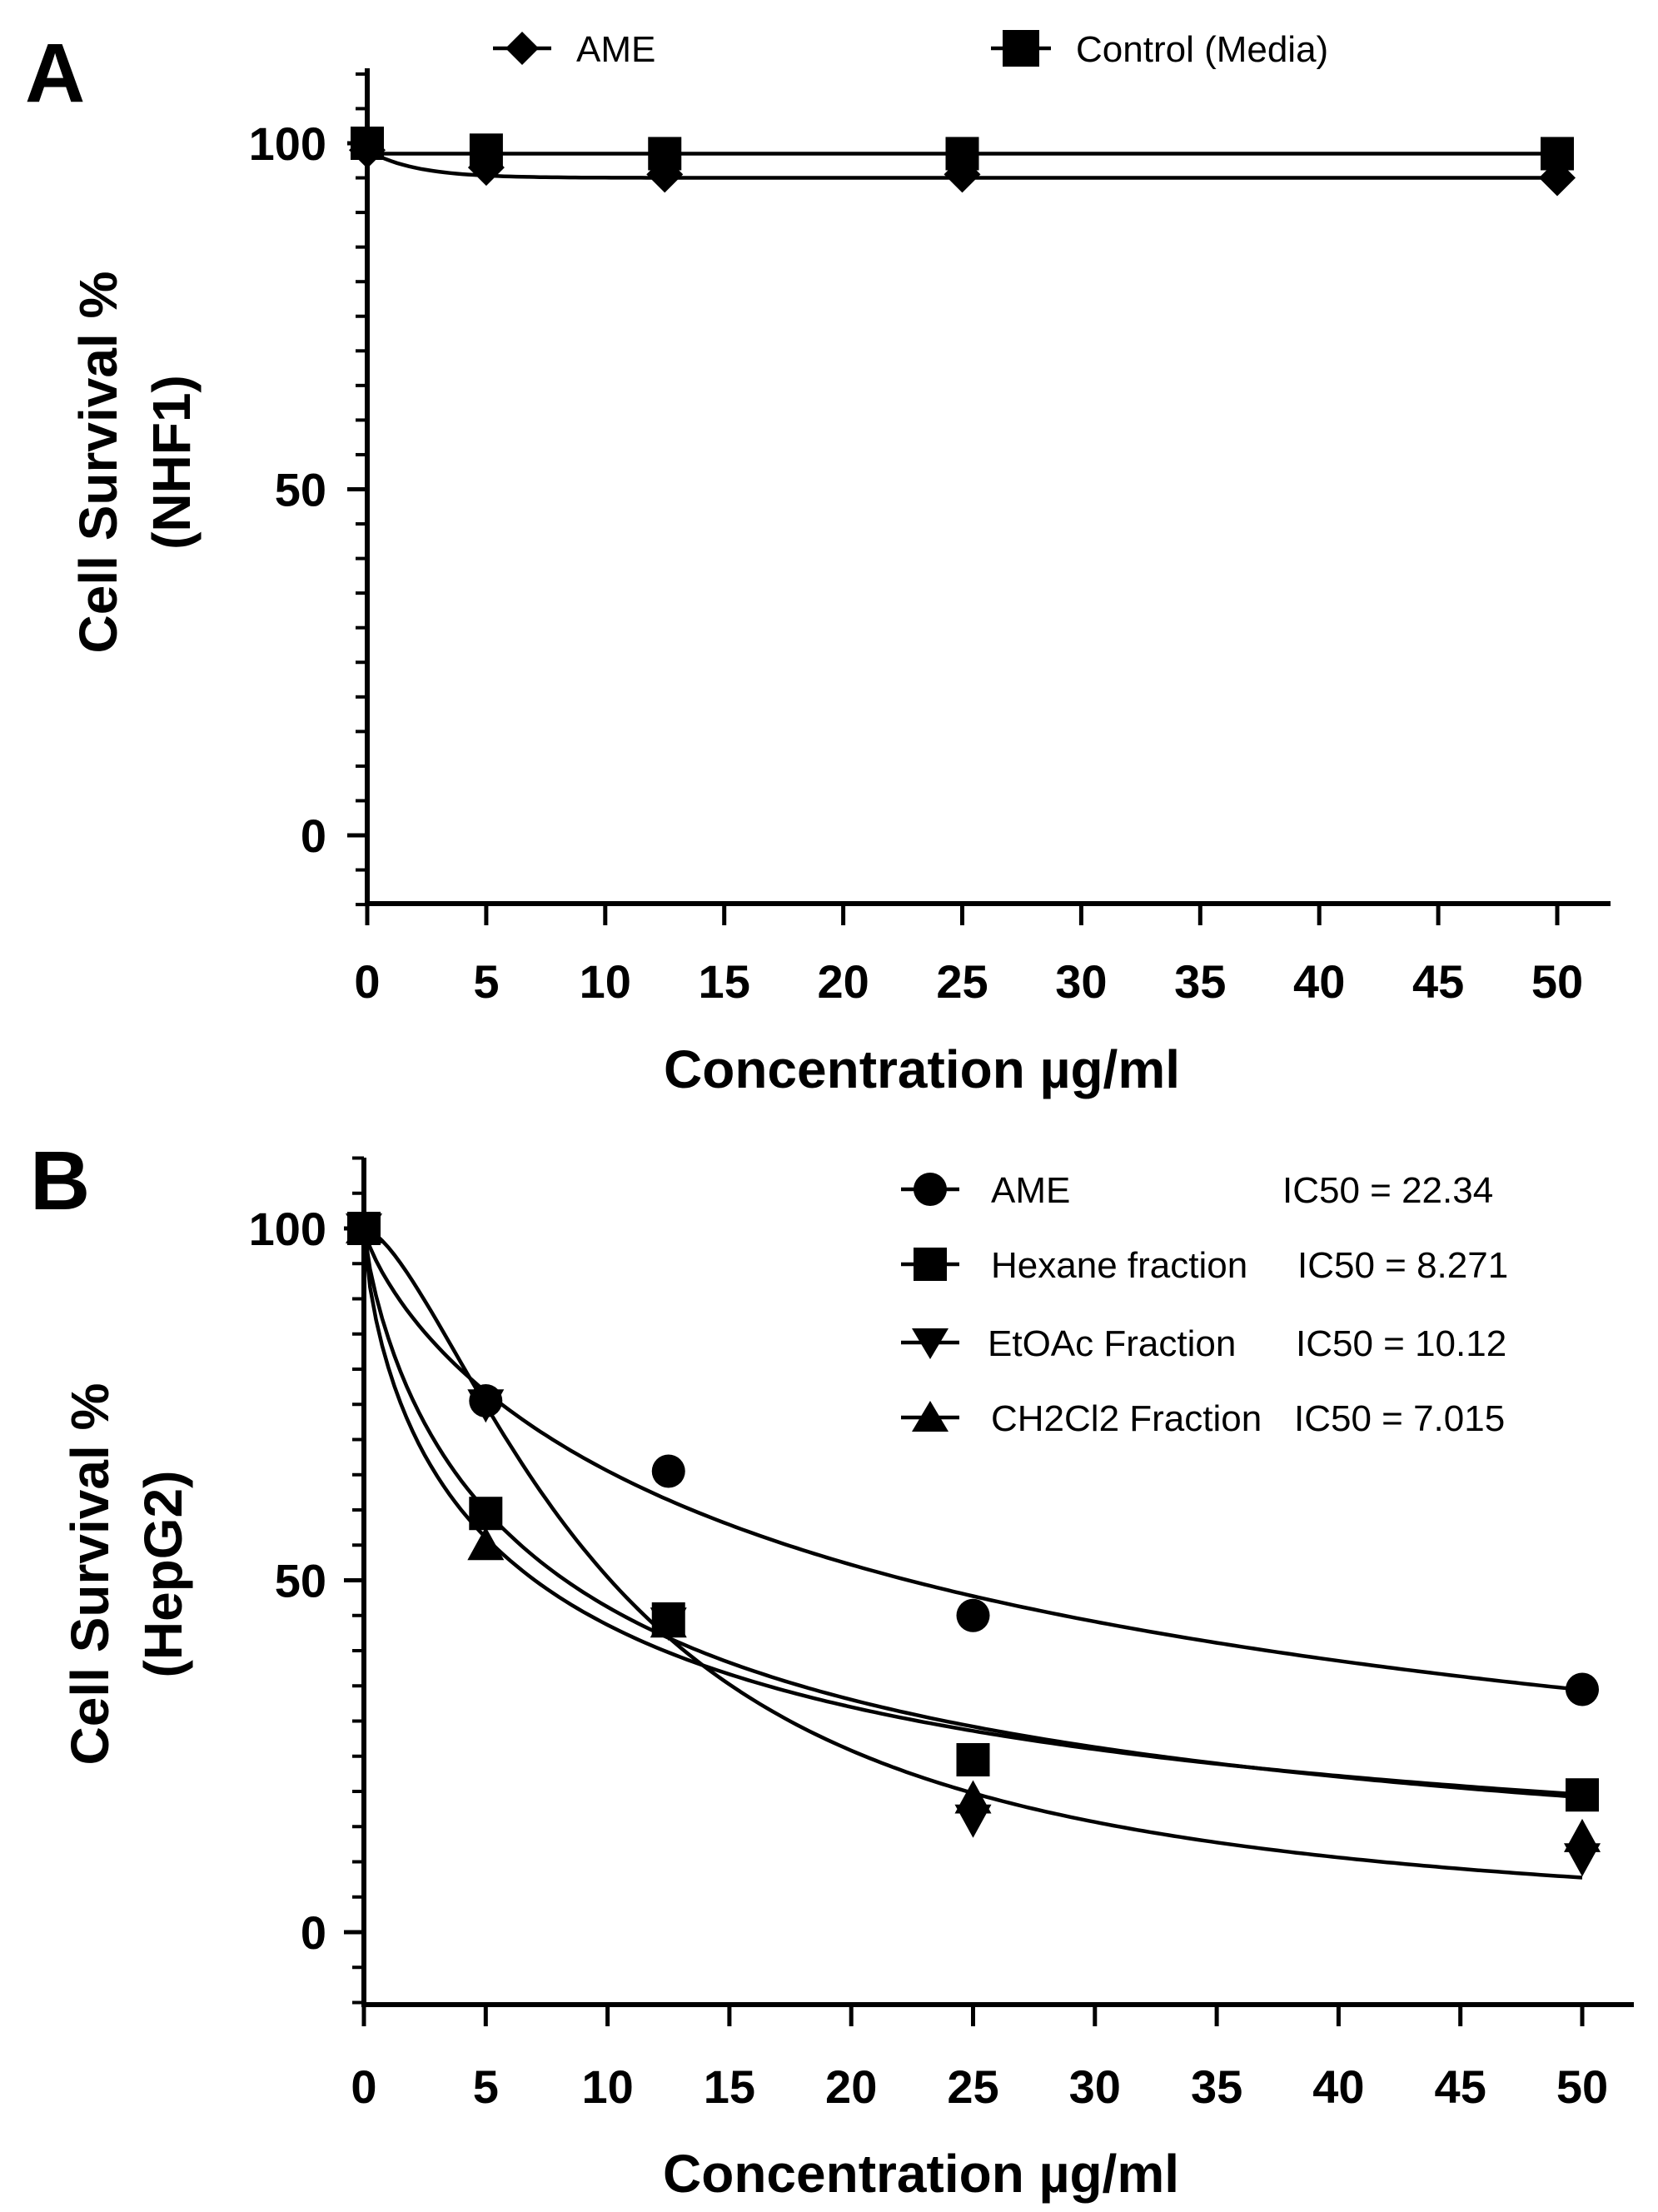  I want to click on legend-label-etoac: EtOAc Fraction, so click(1112, 1343).